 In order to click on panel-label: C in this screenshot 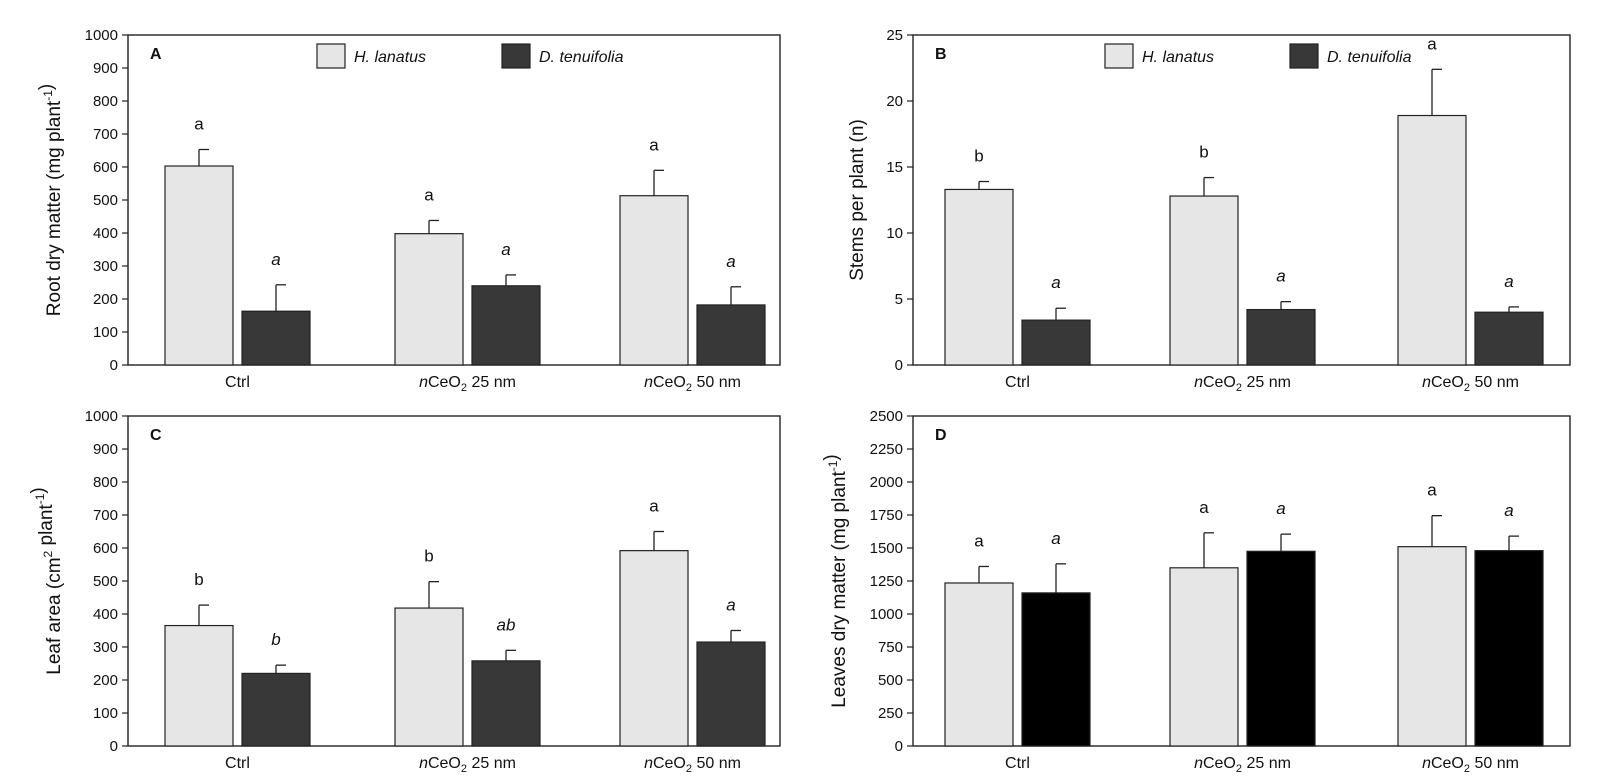, I will do `click(156, 435)`.